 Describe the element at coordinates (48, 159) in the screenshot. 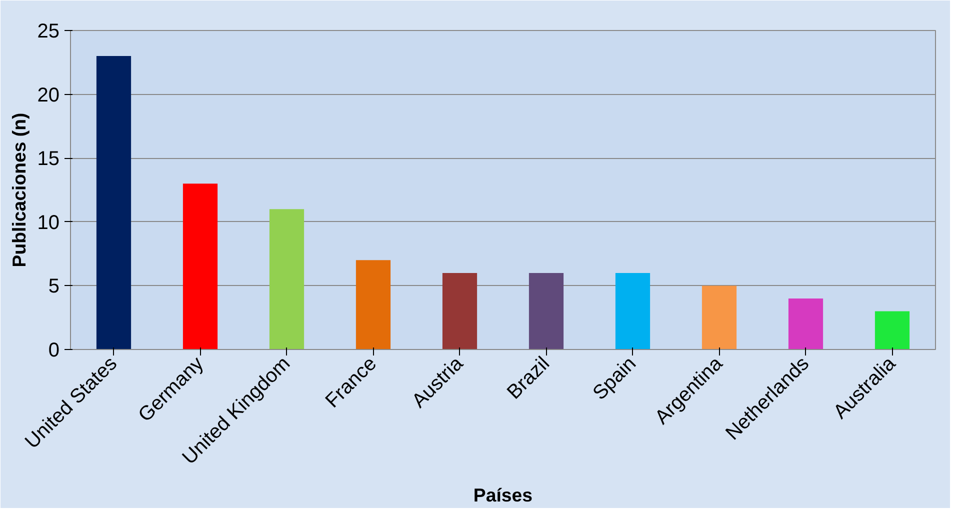

I see `y-tick-label: 15` at that location.